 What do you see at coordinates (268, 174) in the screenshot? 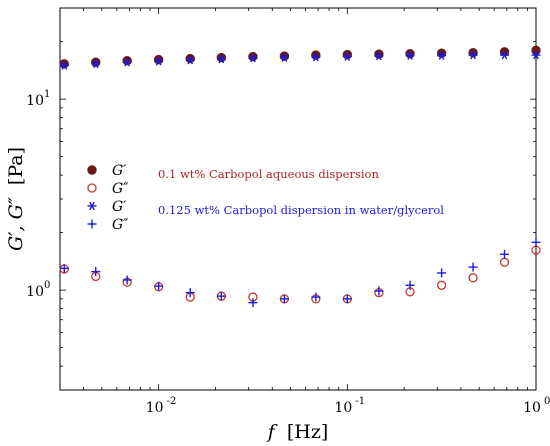
I see `legend-group-label: 0.1 wt% Carbopol aqueous dispersion` at bounding box center [268, 174].